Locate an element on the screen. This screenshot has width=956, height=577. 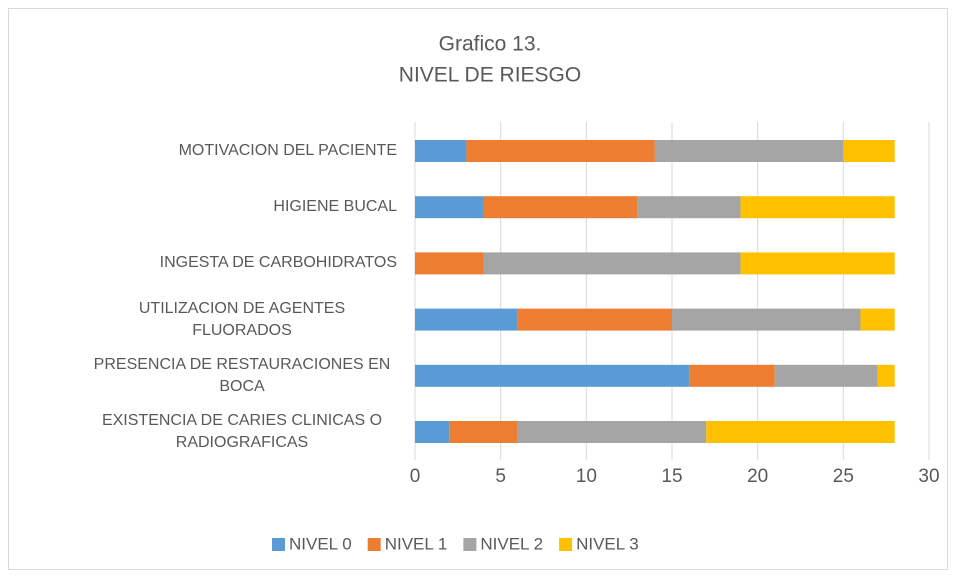
y-tick-label: HIGIENE BUCAL is located at coordinates (335, 207).